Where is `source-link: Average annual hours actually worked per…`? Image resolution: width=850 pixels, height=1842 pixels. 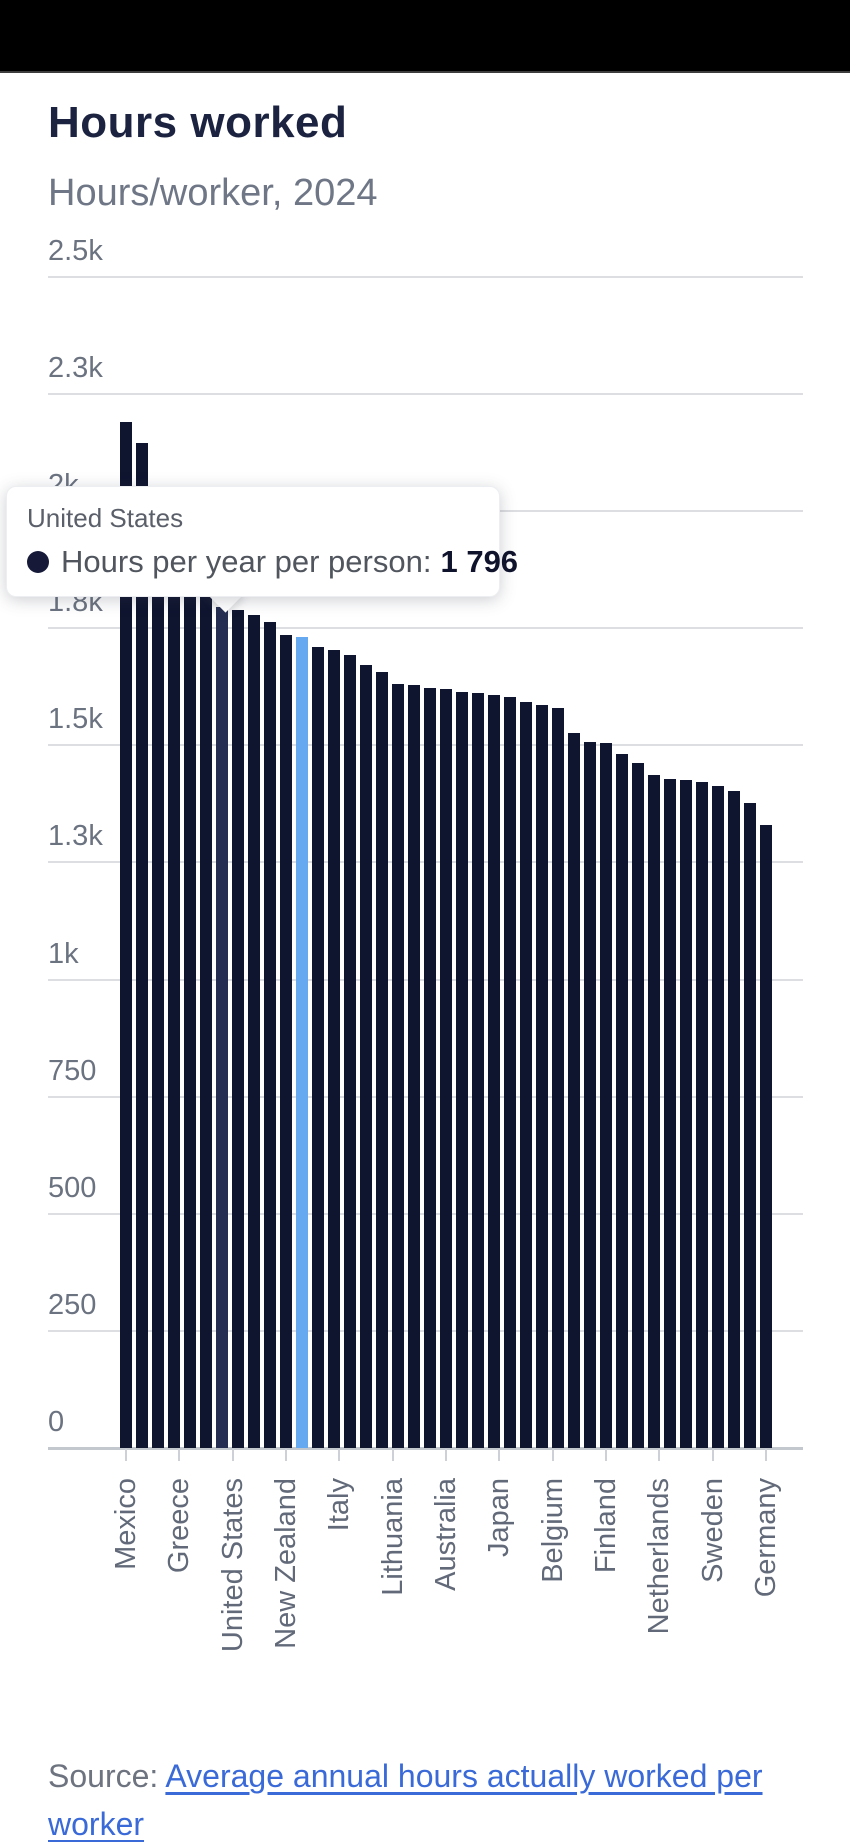
source-link: Average annual hours actually worked per… is located at coordinates (405, 1800).